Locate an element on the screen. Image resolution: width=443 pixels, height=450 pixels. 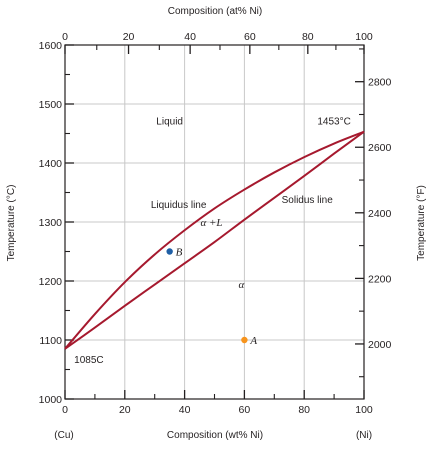
x-top-tick-label: 20 is located at coordinates (129, 37).